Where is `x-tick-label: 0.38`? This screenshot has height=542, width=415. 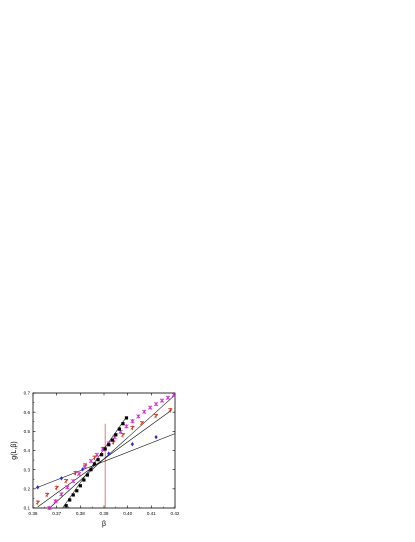
x-tick-label: 0.38 is located at coordinates (80, 513).